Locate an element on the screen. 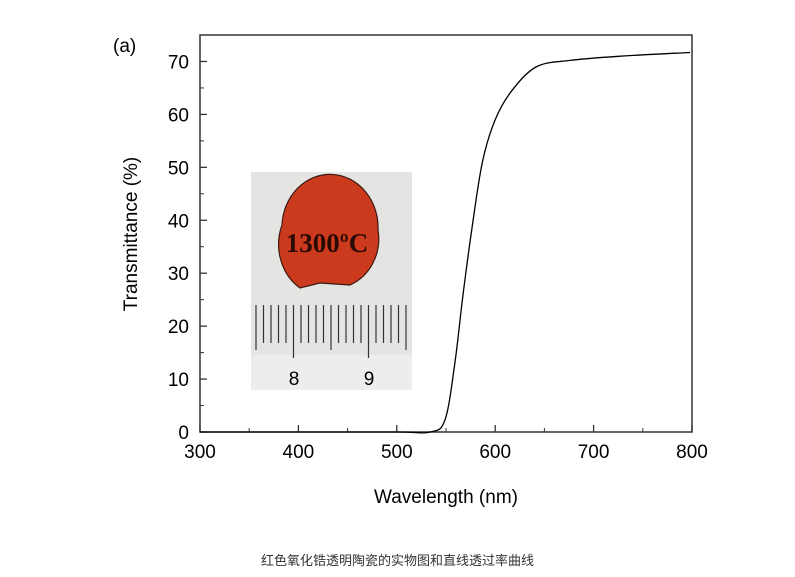 This screenshot has width=795, height=577. y-tick-label: 10 is located at coordinates (178, 380).